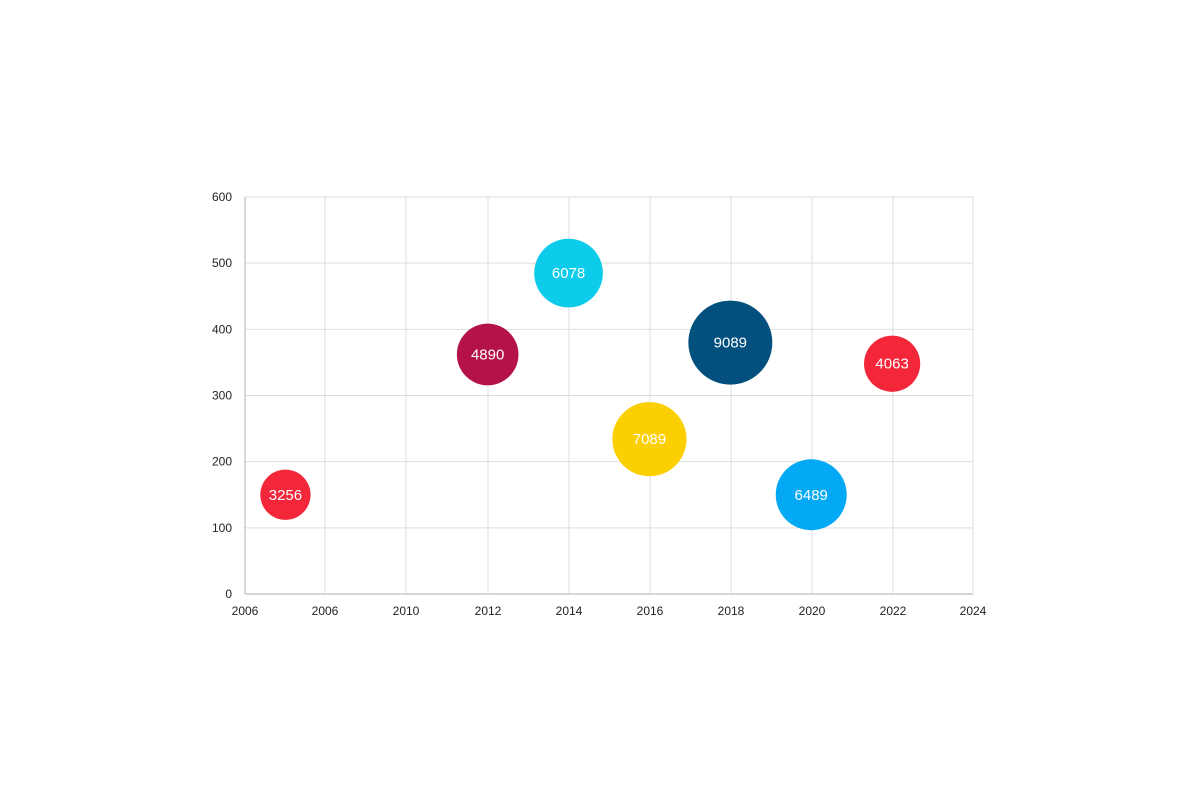 This screenshot has height=805, width=1200. I want to click on x-tick-label: 2018, so click(731, 611).